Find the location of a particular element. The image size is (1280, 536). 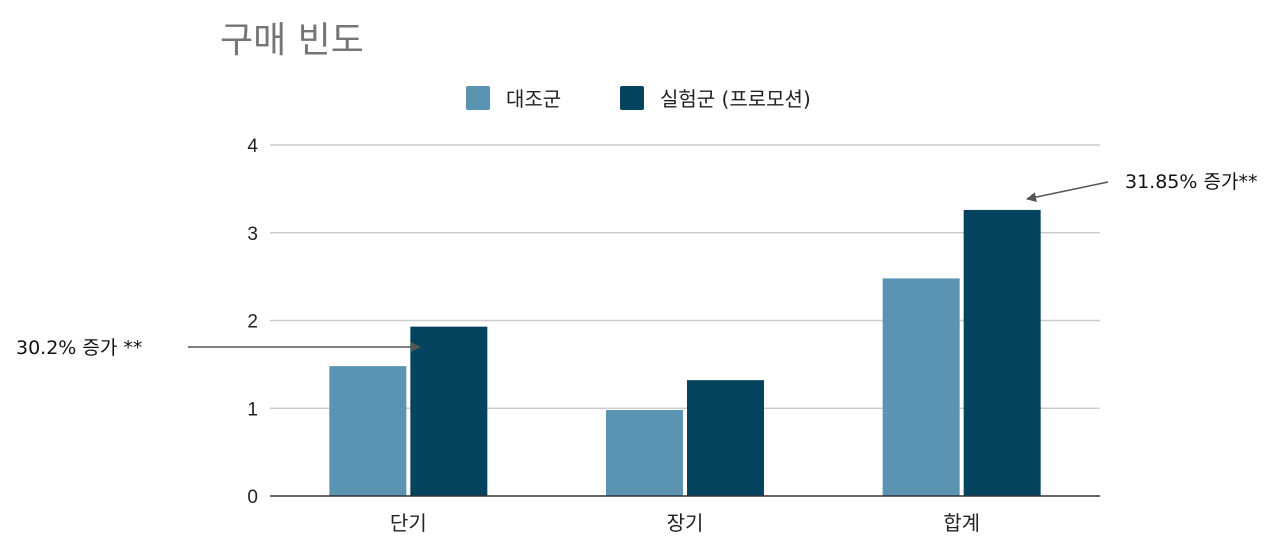

x-tick-label: 합계 is located at coordinates (961, 523).